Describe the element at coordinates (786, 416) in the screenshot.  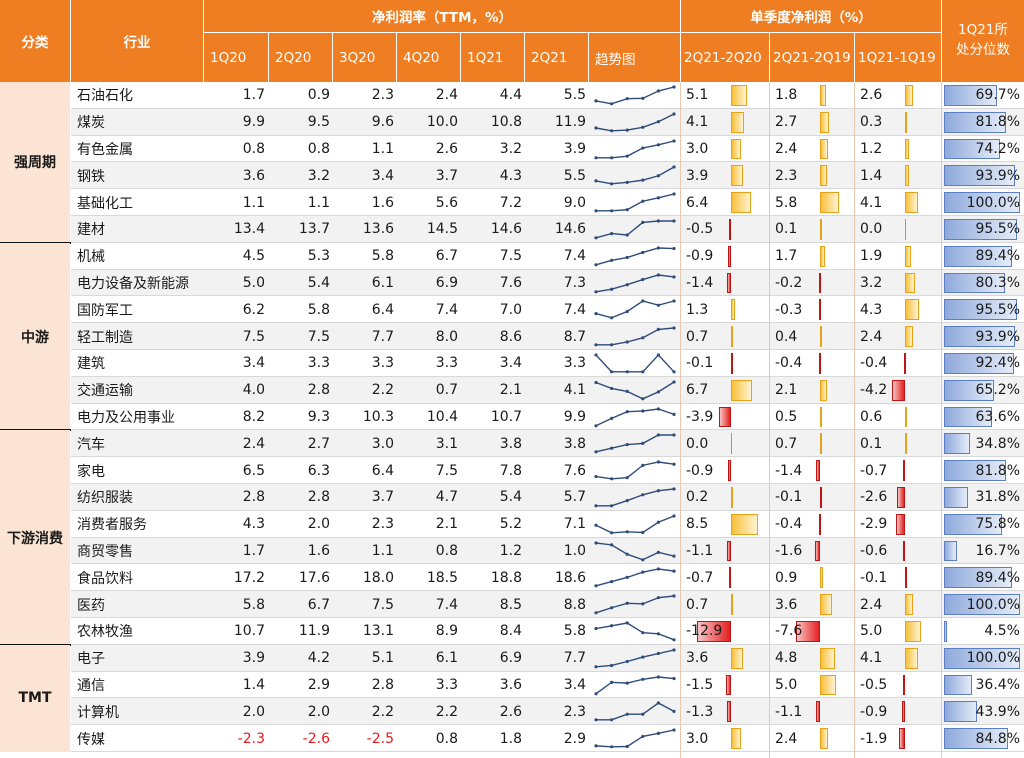
I see `quarter-change-value: 0.5` at that location.